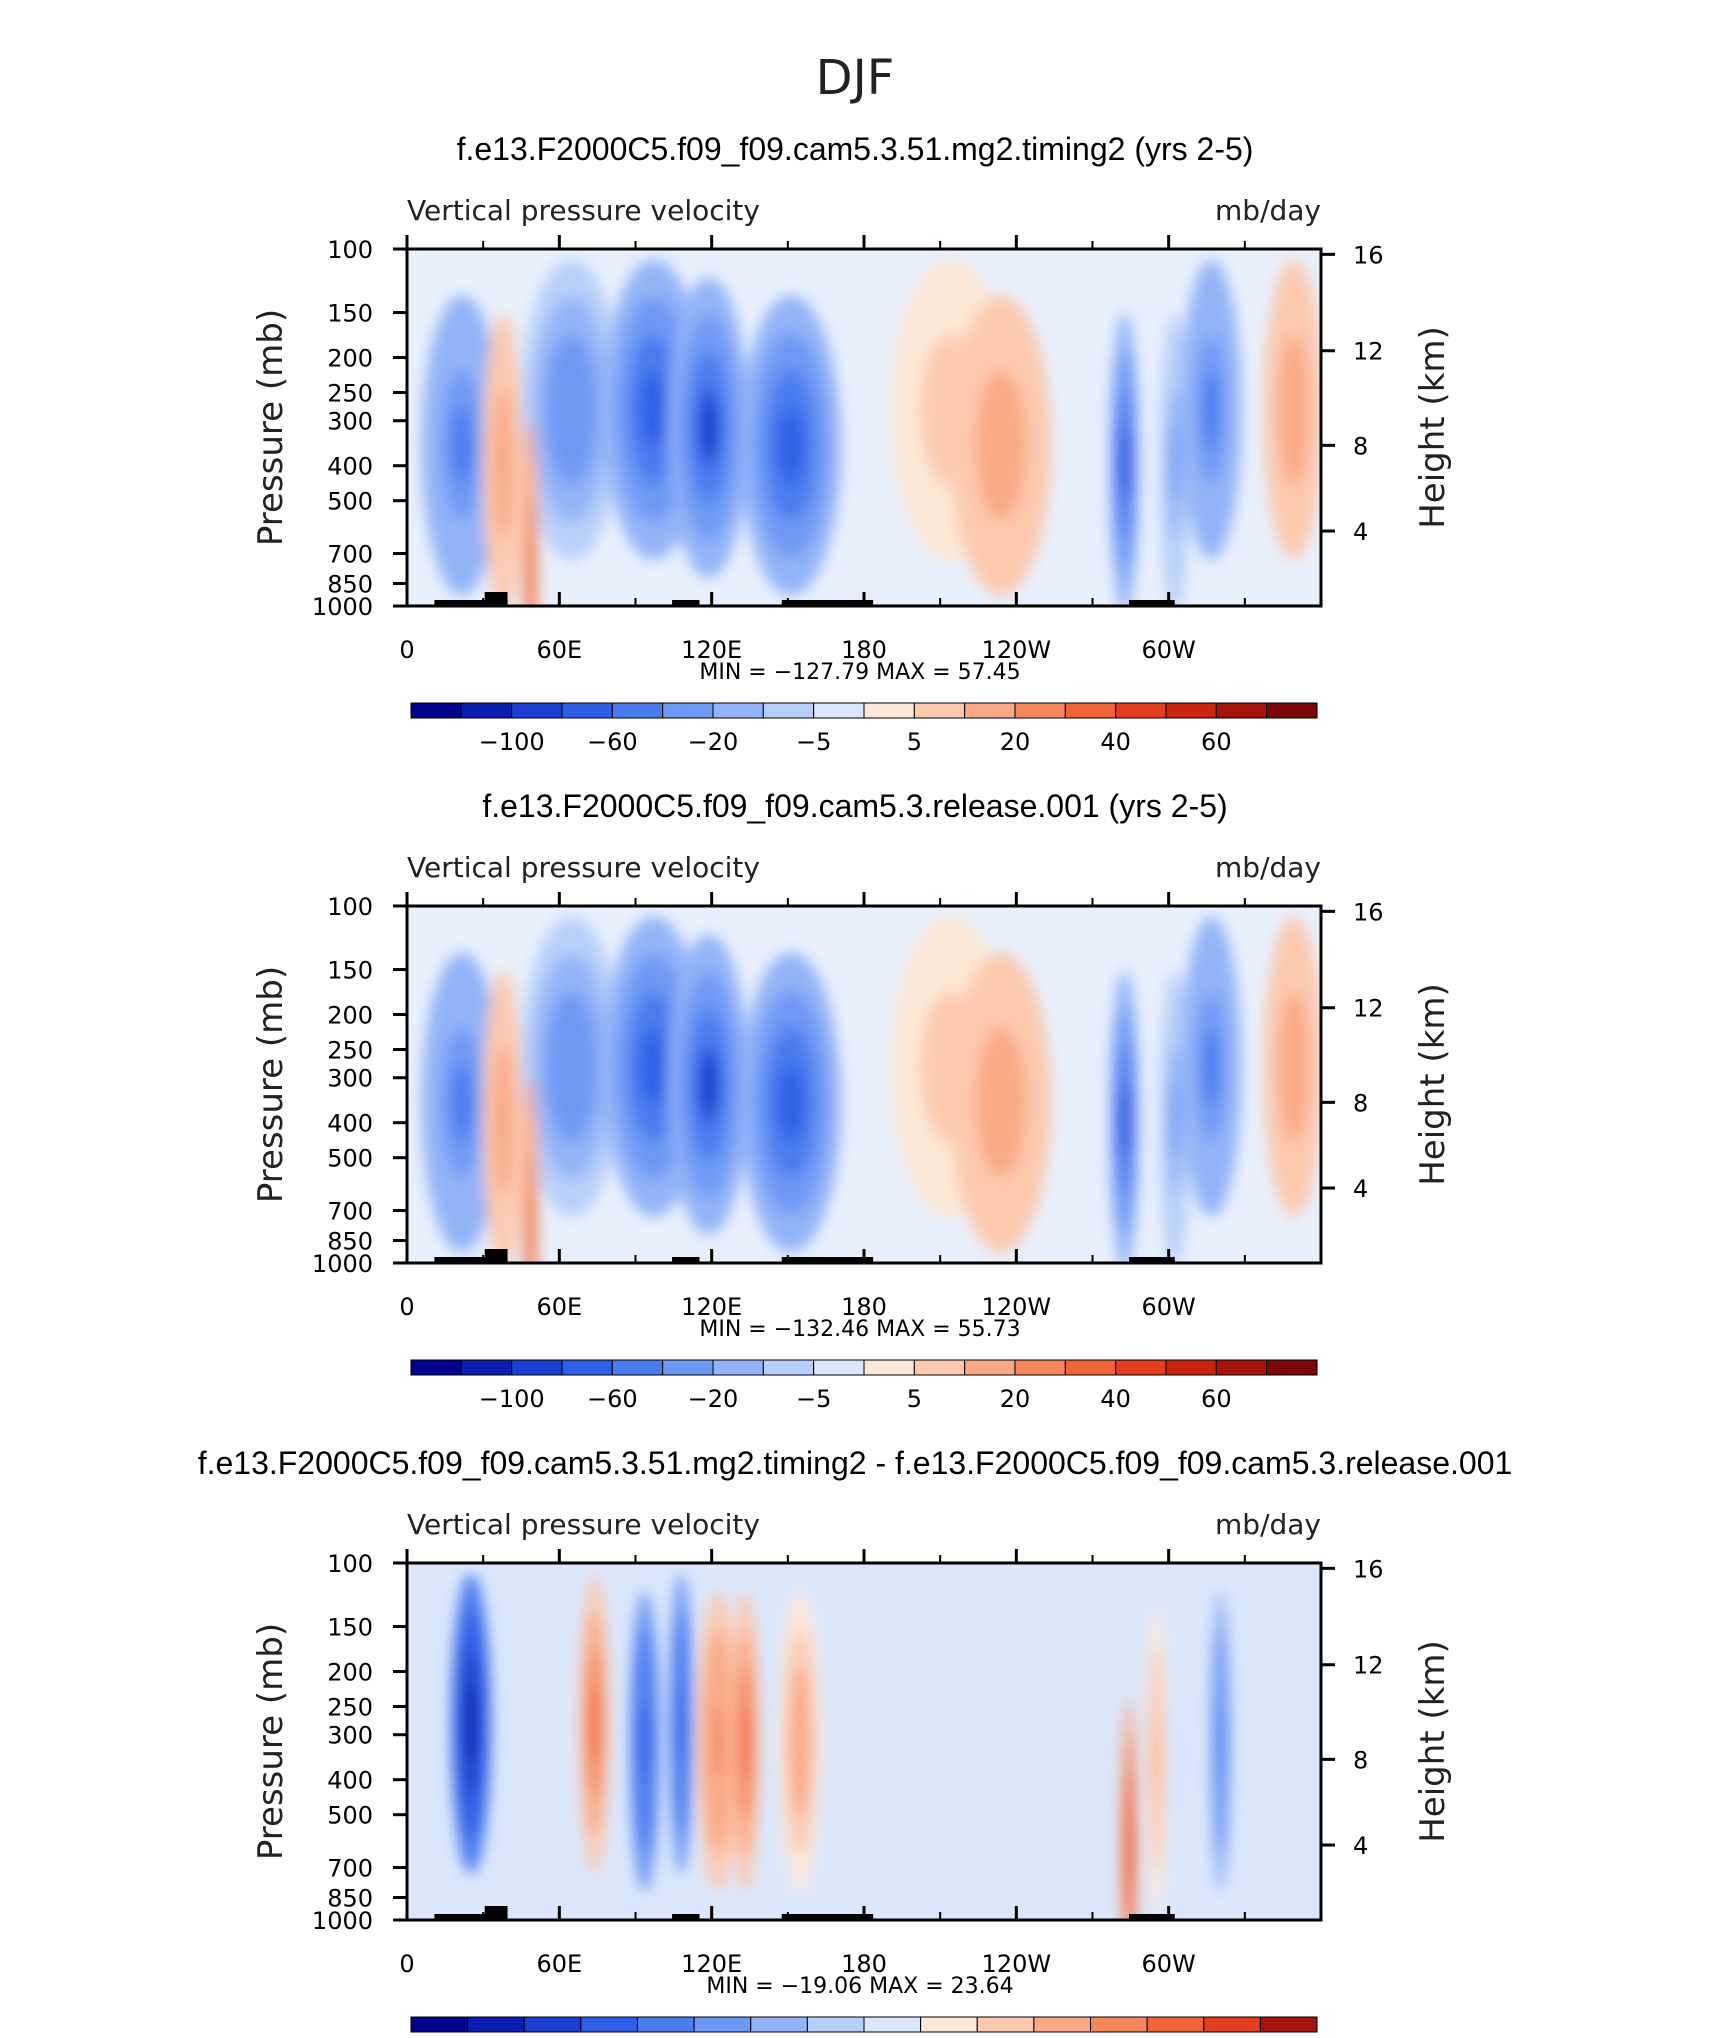  Describe the element at coordinates (1017, 1307) in the screenshot. I see `x-tick-label: 120W` at that location.